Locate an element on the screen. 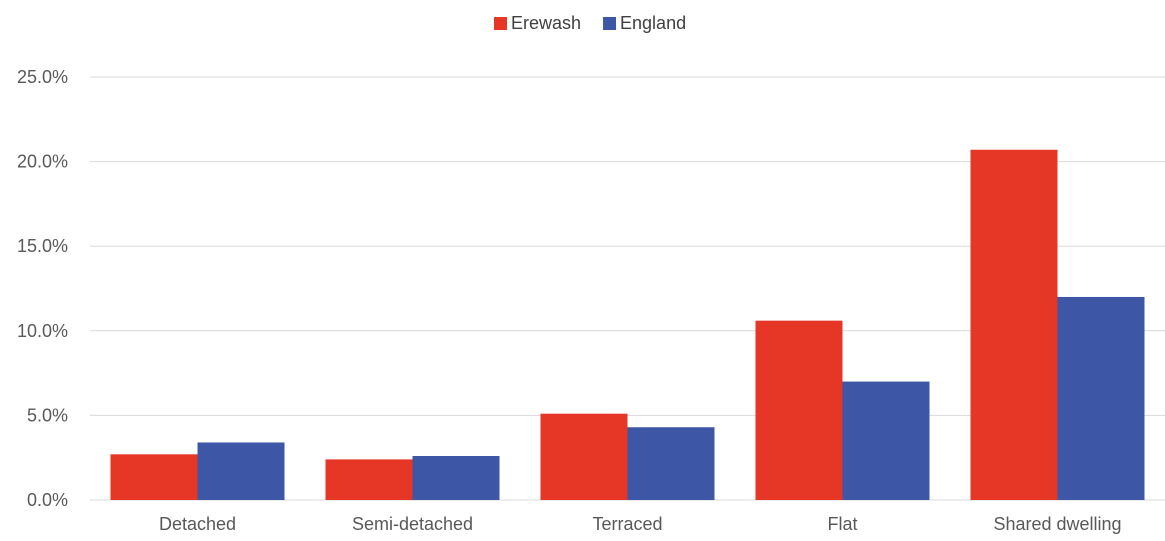  y-tick-label: 5.0% is located at coordinates (47, 415).